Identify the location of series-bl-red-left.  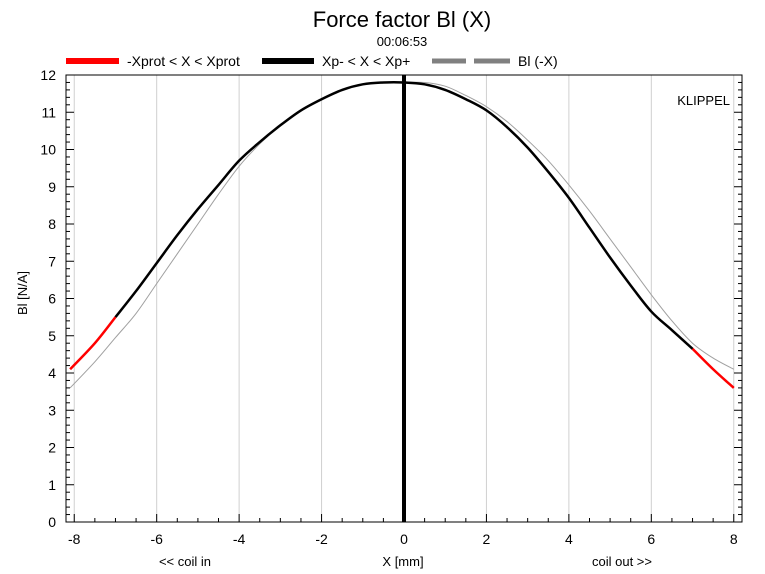
(93, 343).